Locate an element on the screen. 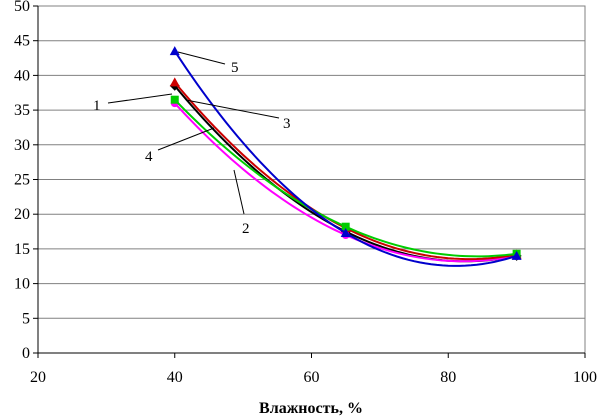 This screenshot has width=599, height=418. x-tick-label: 60 is located at coordinates (312, 377).